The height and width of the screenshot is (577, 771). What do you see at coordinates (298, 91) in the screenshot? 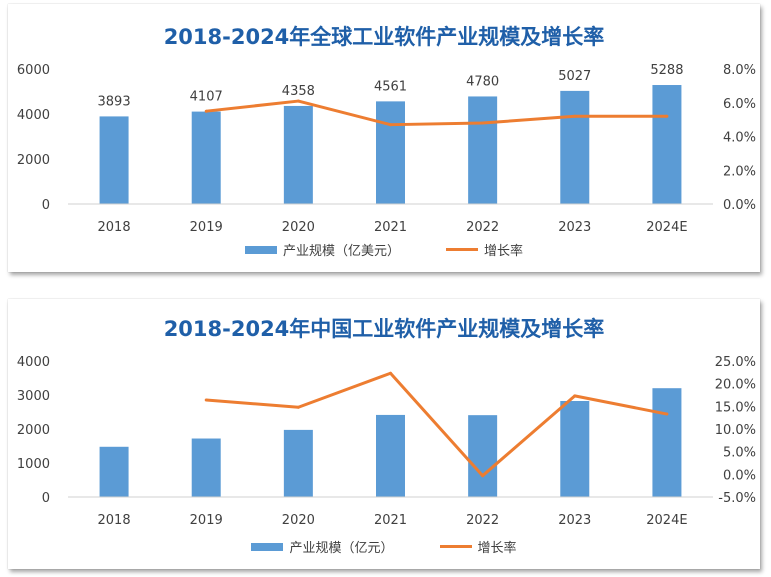
I see `bar-data-label: 4358` at bounding box center [298, 91].